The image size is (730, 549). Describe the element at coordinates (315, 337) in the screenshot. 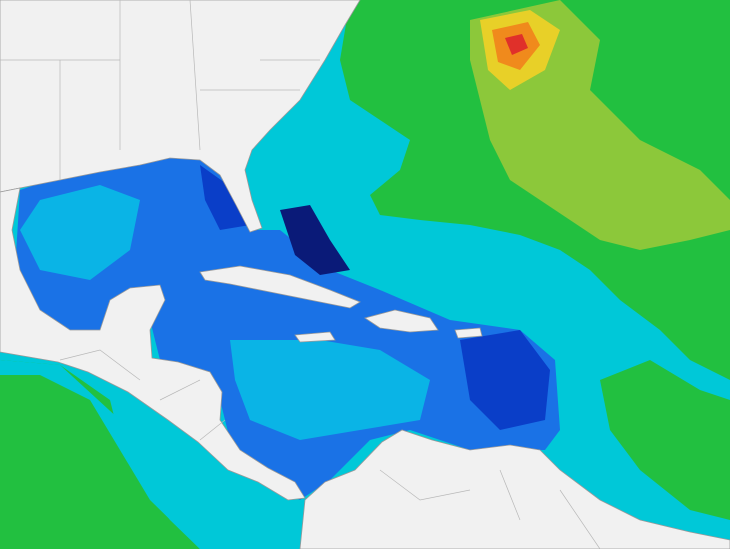

I see `land-jamaica` at that location.